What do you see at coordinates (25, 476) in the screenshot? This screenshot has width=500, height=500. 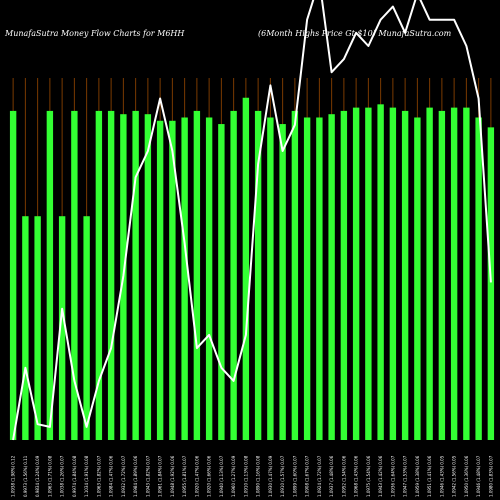 I see `x-tick-label: 0.9973 (1.56%) 0.11` at bounding box center [25, 476].